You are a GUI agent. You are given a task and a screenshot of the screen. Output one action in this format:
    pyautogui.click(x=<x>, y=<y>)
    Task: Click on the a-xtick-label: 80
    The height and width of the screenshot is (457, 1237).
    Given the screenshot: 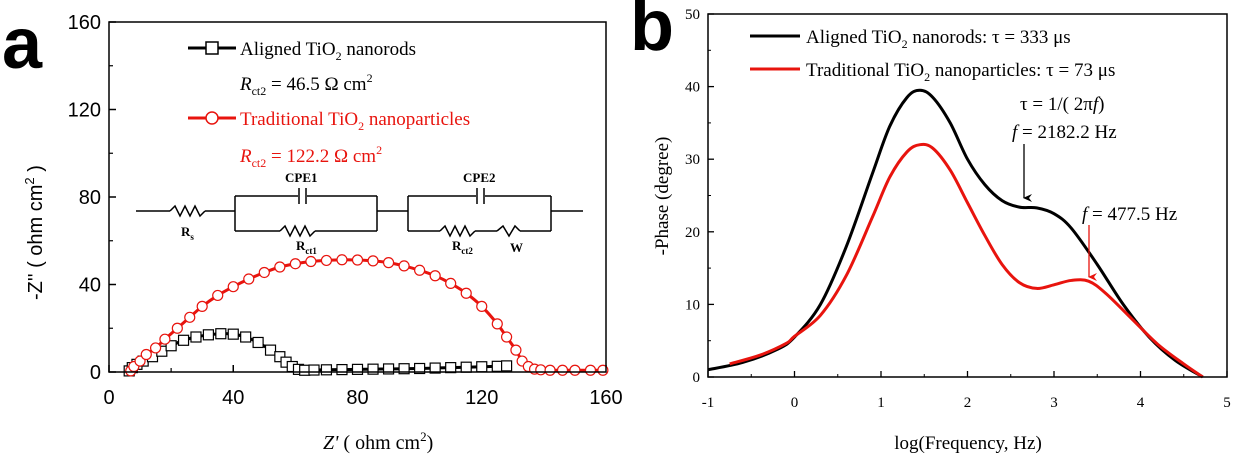 What is the action you would take?
    pyautogui.click(x=357, y=398)
    